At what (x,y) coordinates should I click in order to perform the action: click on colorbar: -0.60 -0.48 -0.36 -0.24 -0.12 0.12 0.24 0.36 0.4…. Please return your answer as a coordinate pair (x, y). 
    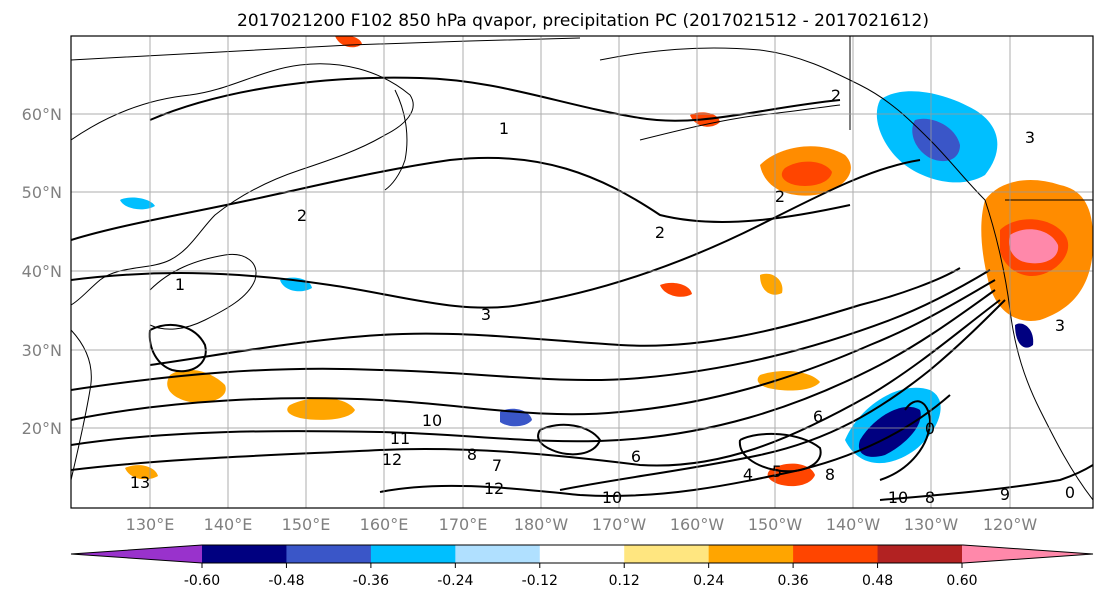
    Looking at the image, I should click on (582, 566).